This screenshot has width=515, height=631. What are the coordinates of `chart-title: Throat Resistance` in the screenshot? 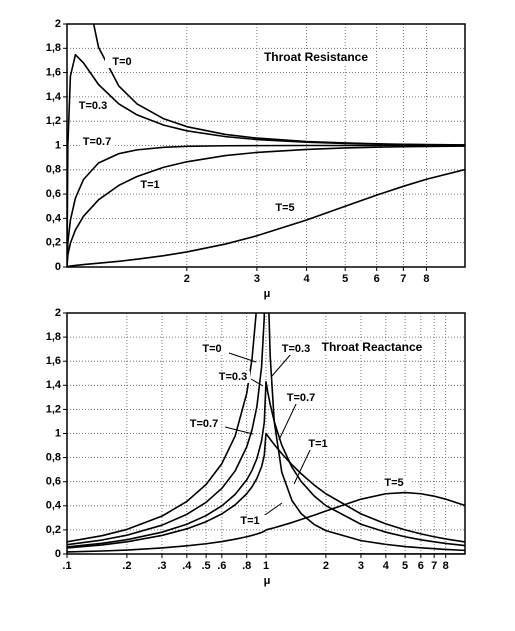 It's located at (316, 57).